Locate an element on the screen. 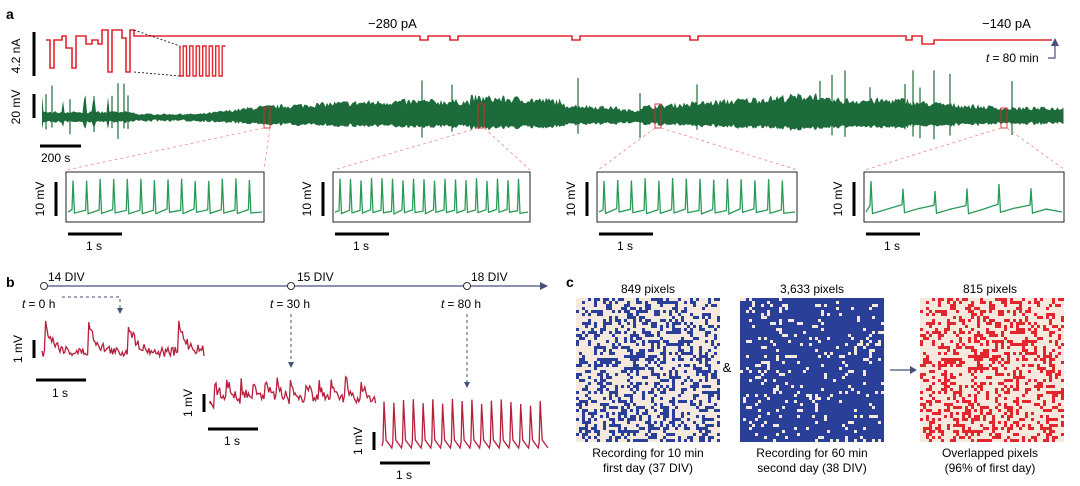 This screenshot has height=486, width=1080. inset-4: 10 mV 1 s is located at coordinates (948, 212).